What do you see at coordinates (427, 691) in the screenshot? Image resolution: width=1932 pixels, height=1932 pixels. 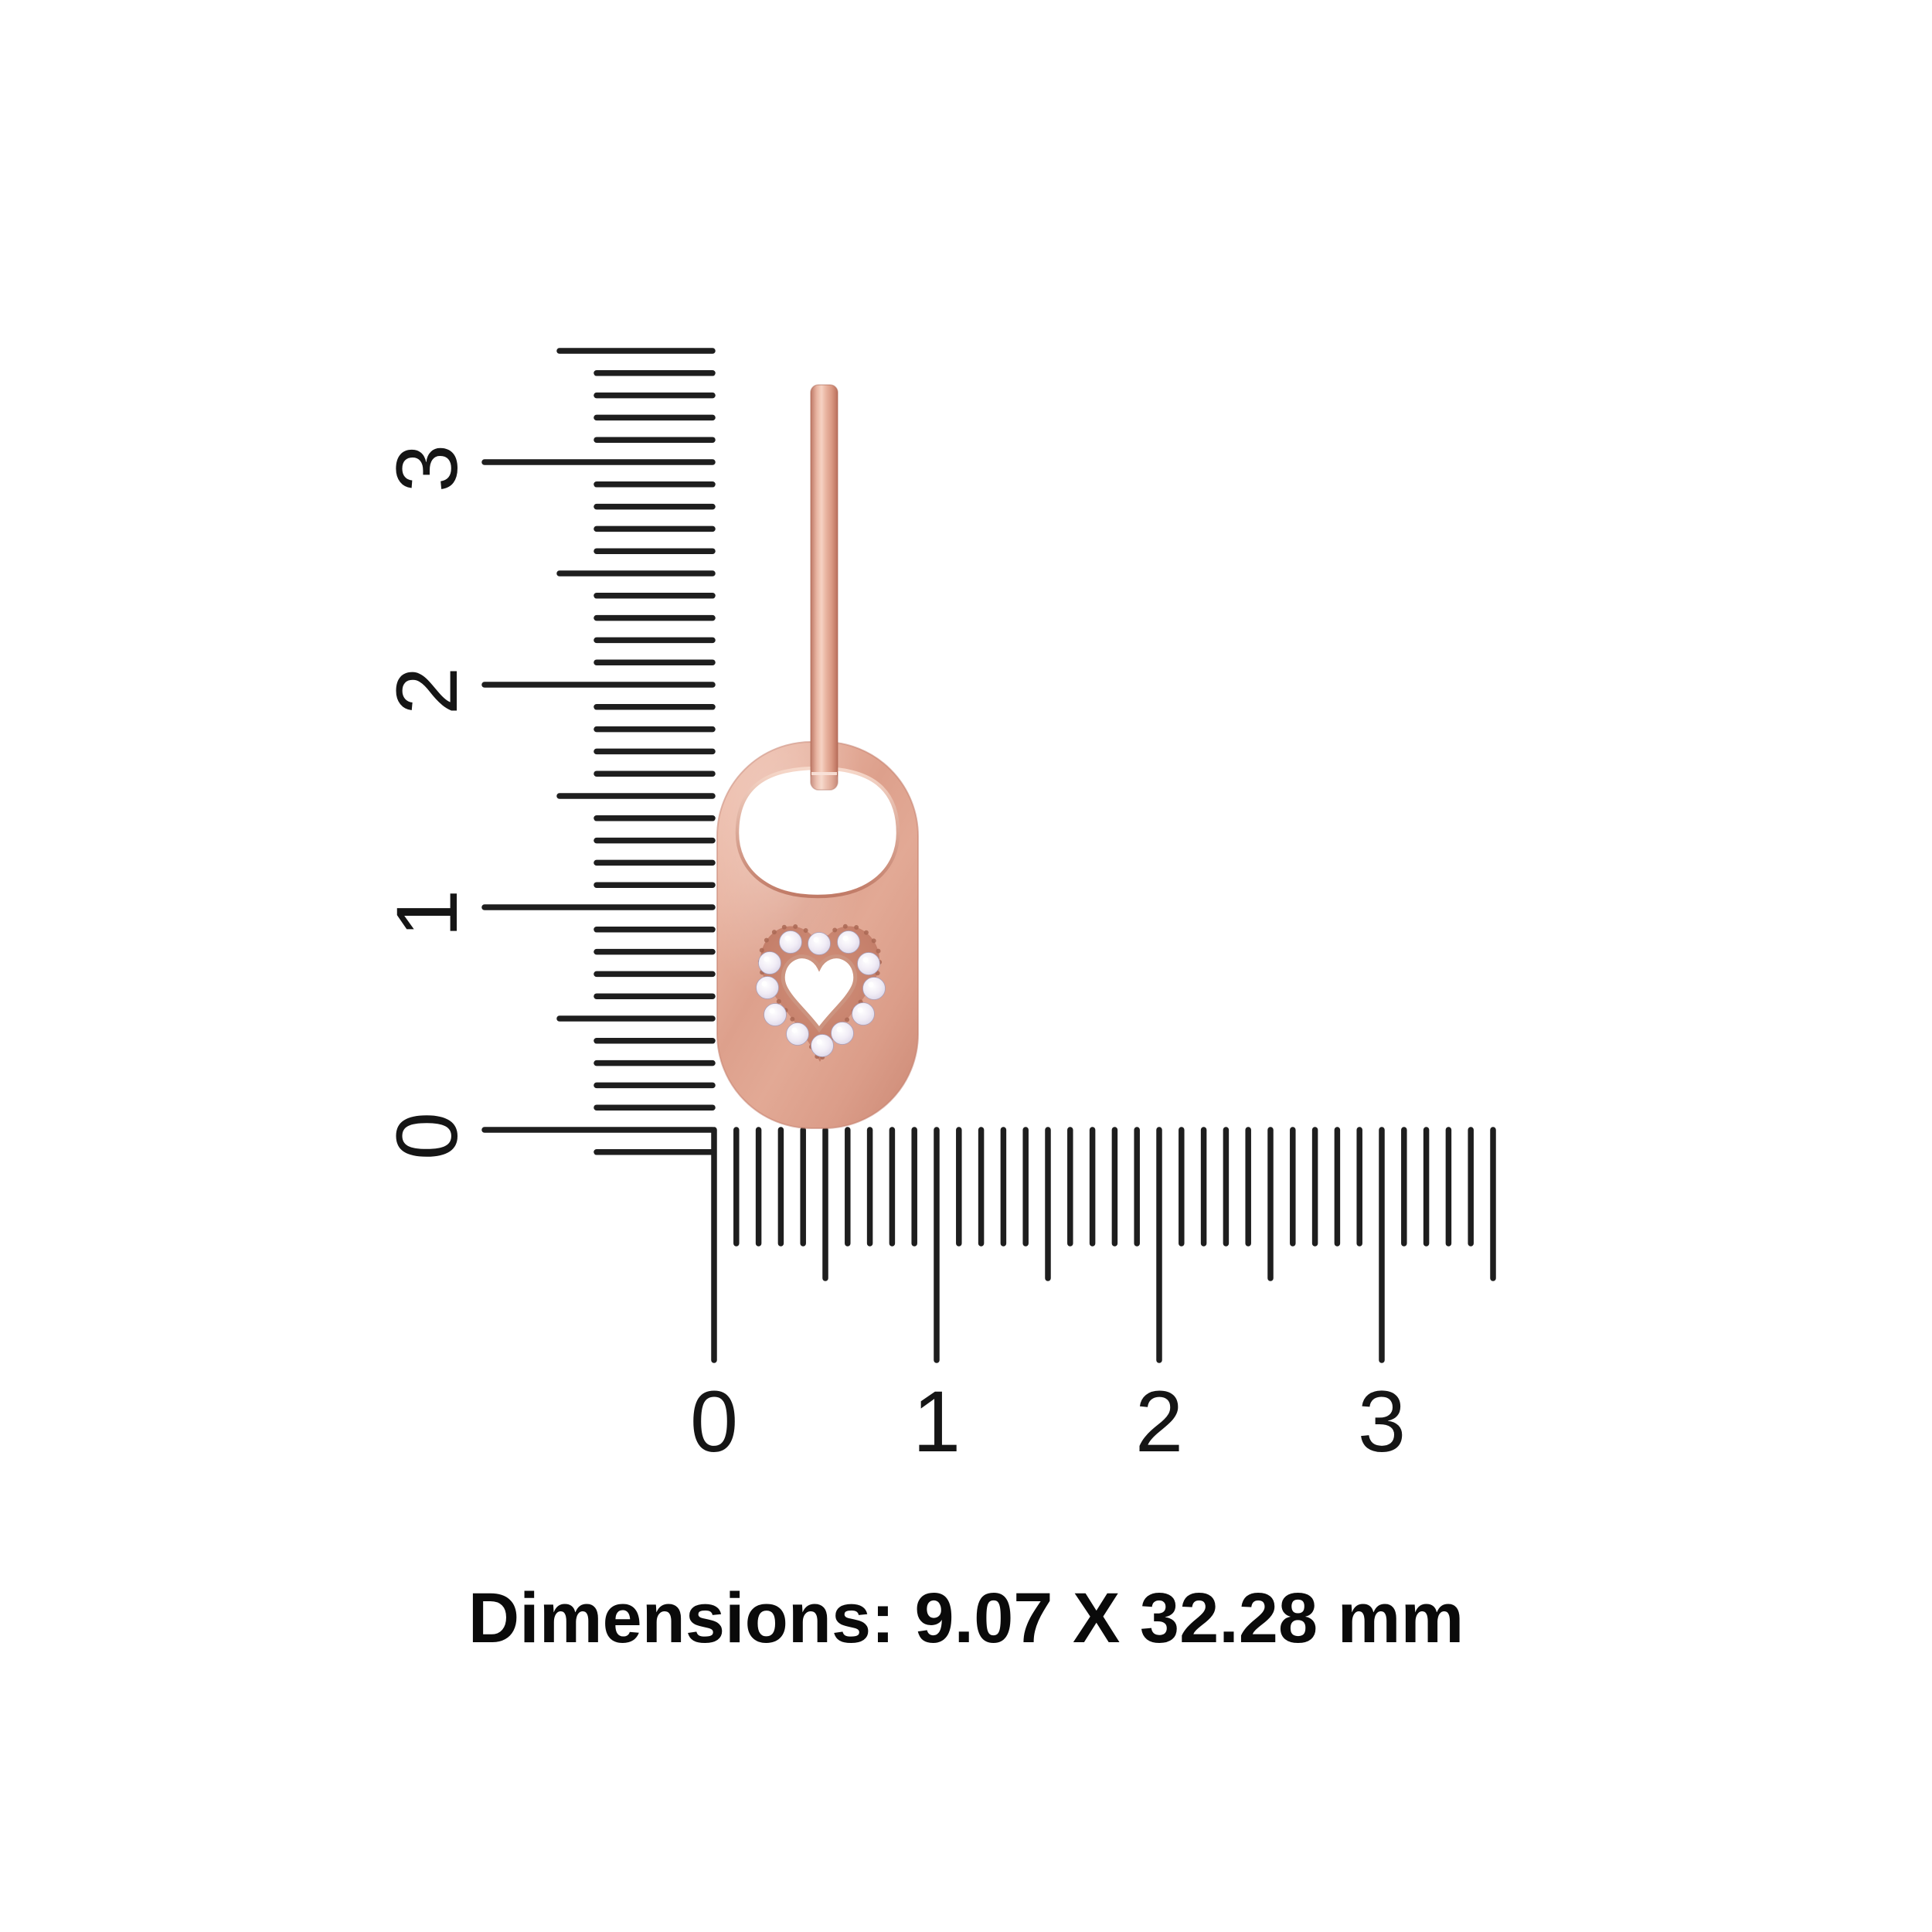 I see `vertical-ruler-number: 2` at bounding box center [427, 691].